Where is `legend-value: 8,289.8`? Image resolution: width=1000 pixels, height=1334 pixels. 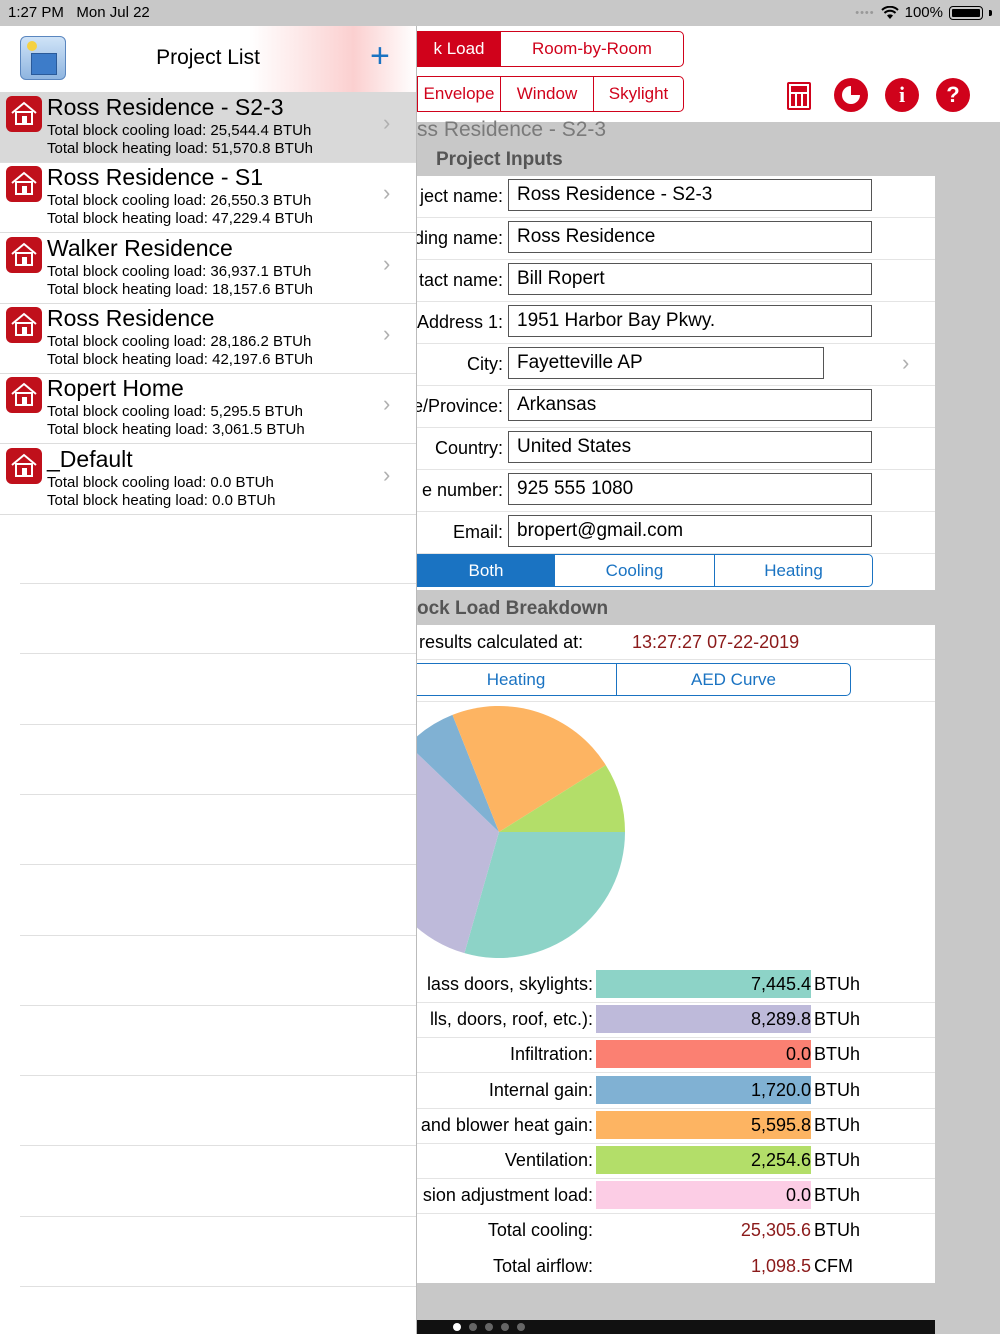
legend-value: 8,289.8 is located at coordinates (780, 1019).